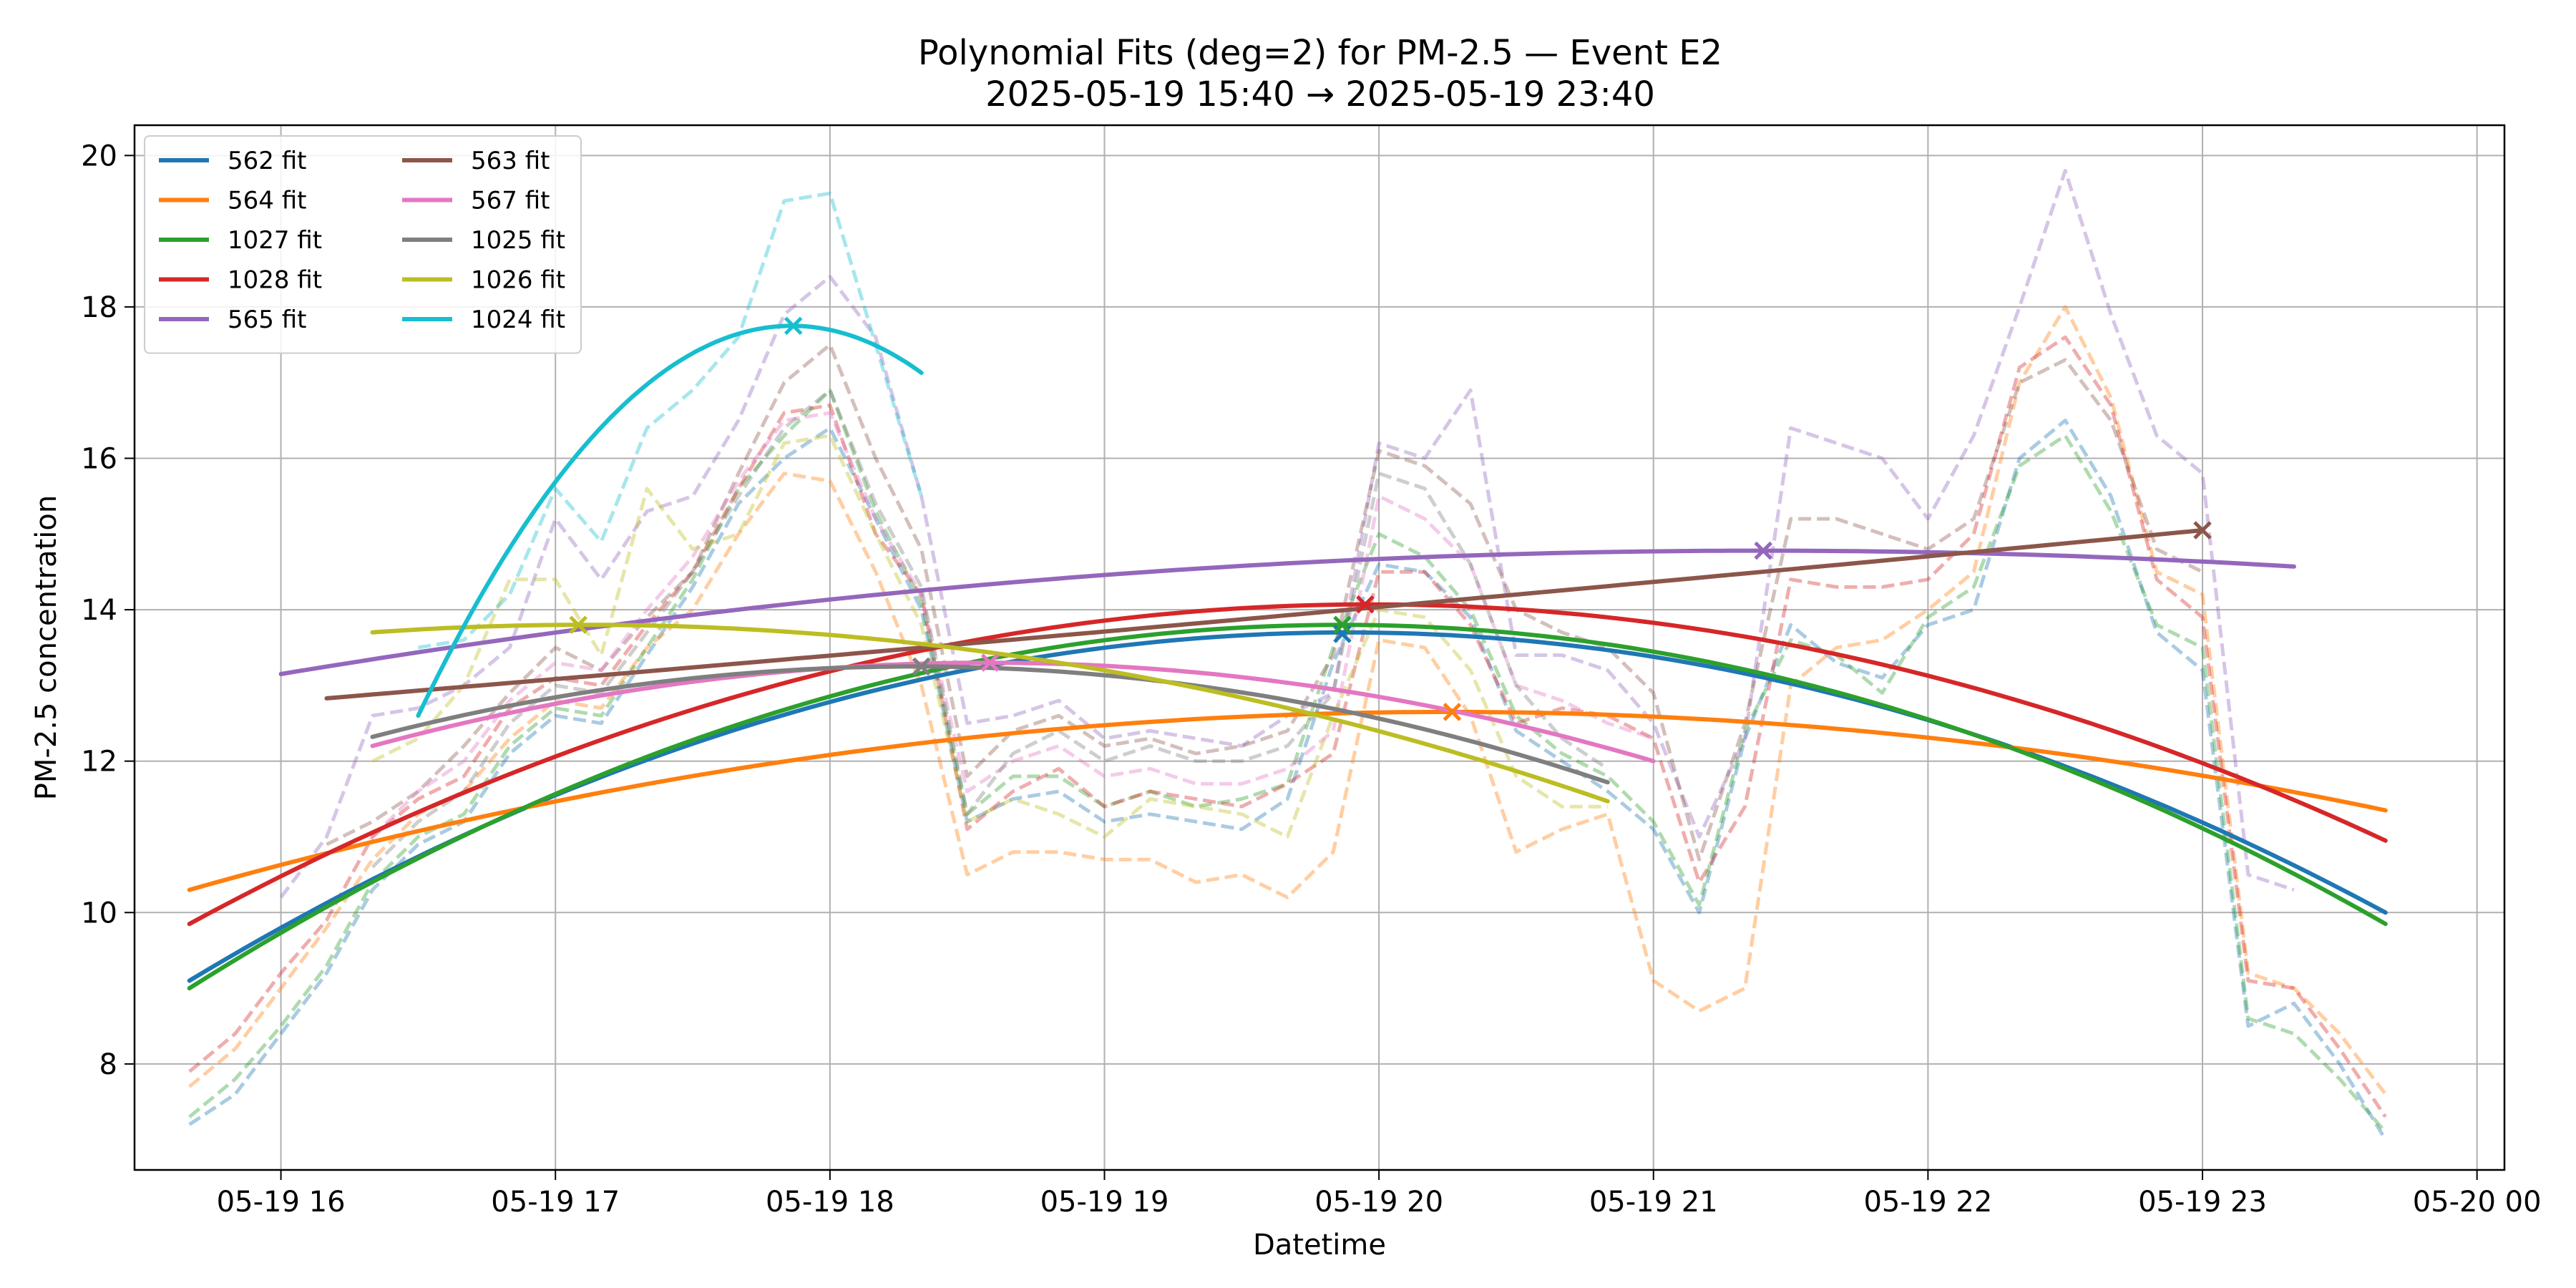  Describe the element at coordinates (99, 307) in the screenshot. I see `y-tick-label: 18` at that location.